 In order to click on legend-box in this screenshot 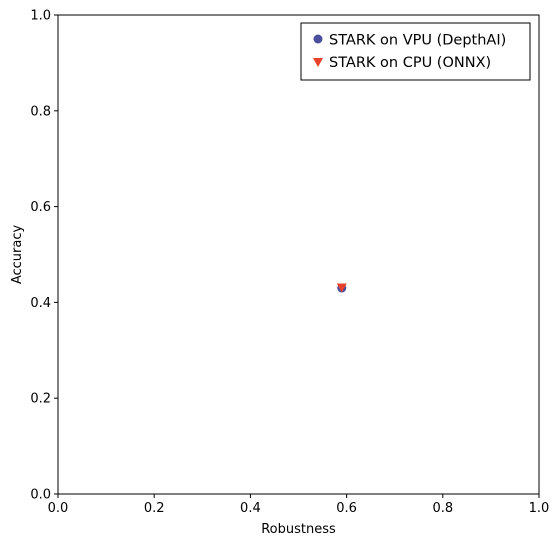, I will do `click(415, 51)`.